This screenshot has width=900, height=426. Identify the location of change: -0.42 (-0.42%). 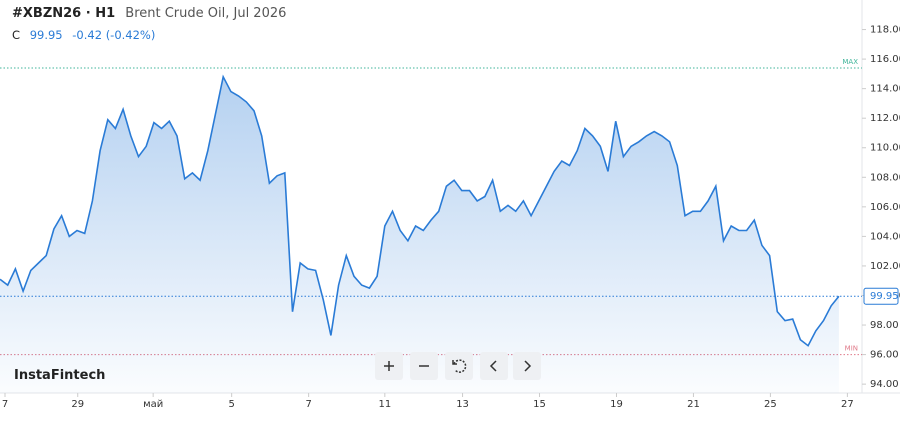
(114, 35).